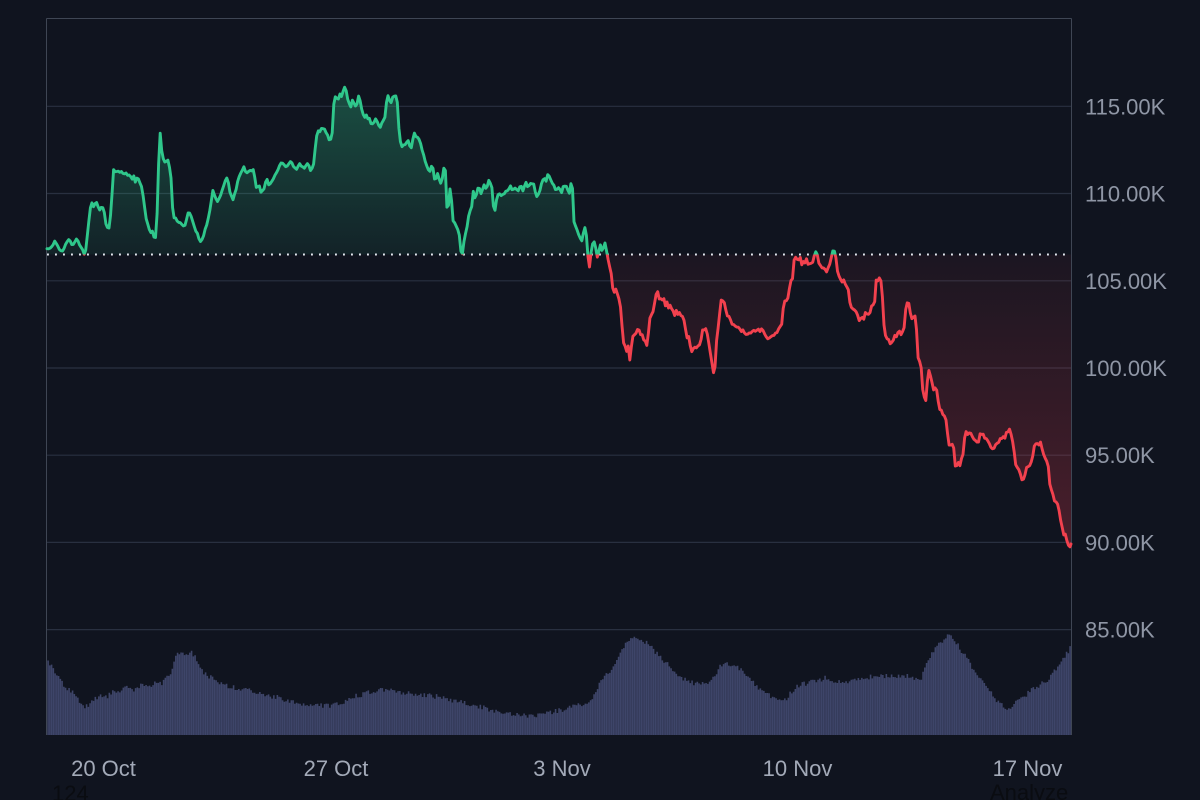  What do you see at coordinates (70, 790) in the screenshot?
I see `svg-text: 124` at bounding box center [70, 790].